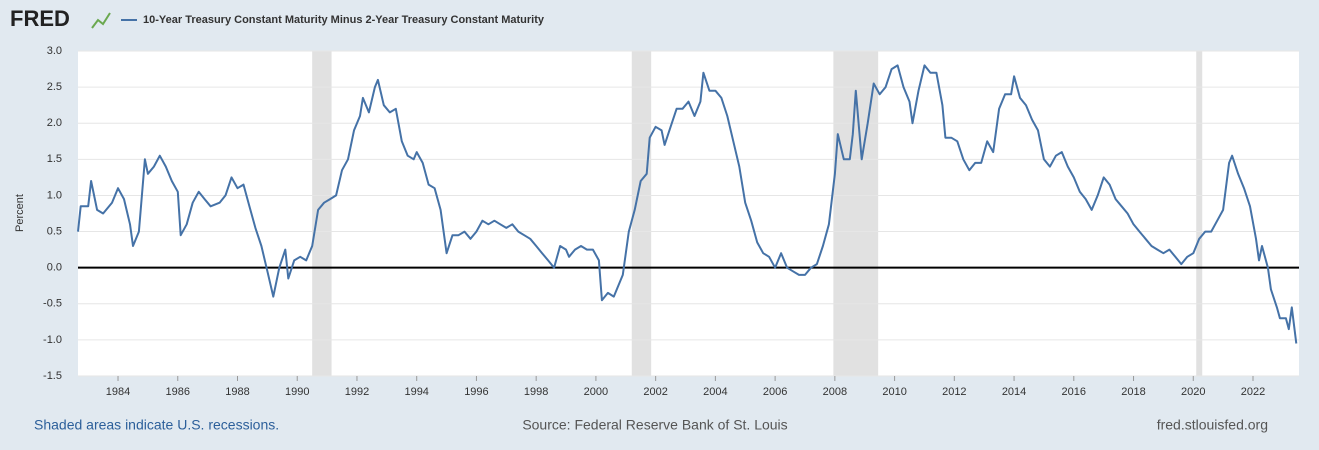  What do you see at coordinates (101, 20) in the screenshot?
I see `logo-icon` at bounding box center [101, 20].